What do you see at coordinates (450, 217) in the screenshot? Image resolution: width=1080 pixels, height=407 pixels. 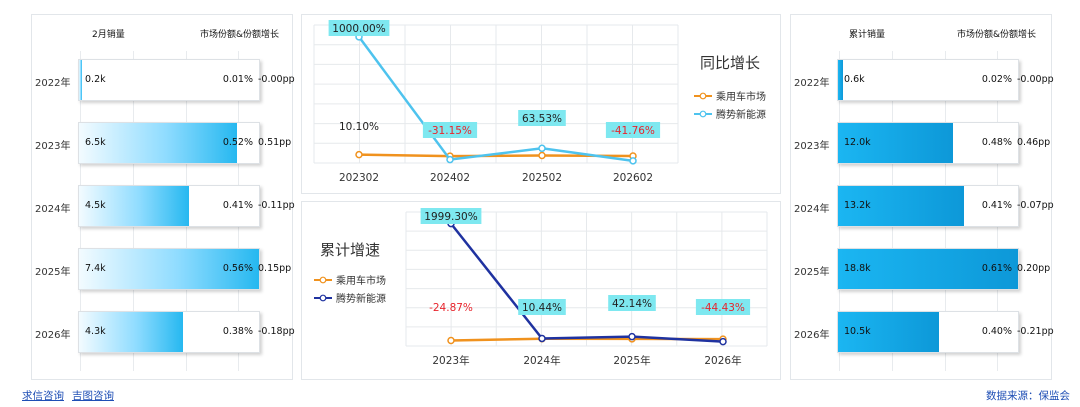 I see `data-label: 1999.30%` at bounding box center [450, 217].